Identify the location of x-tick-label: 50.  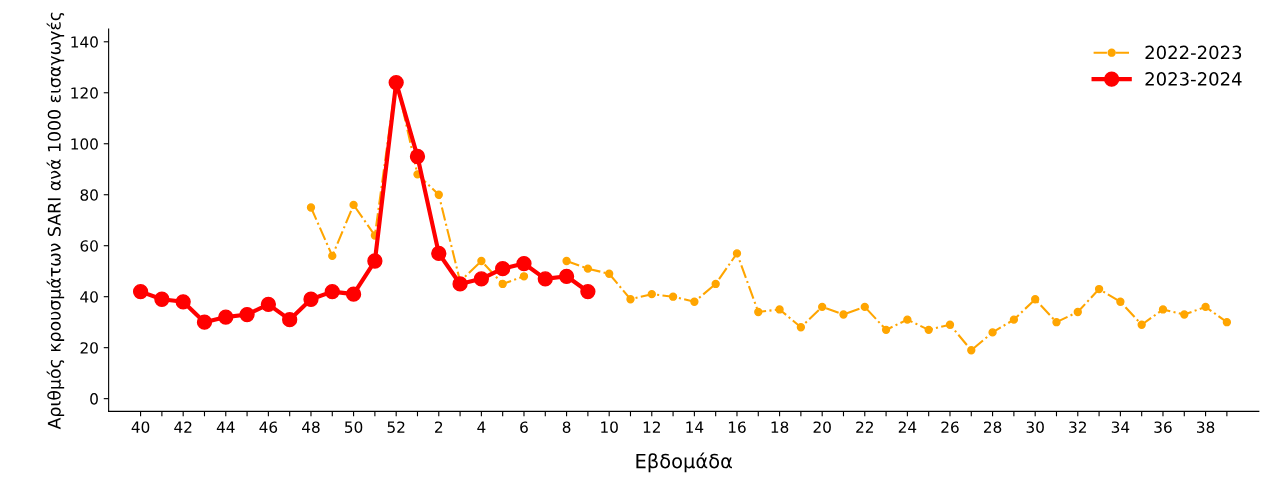
(354, 427).